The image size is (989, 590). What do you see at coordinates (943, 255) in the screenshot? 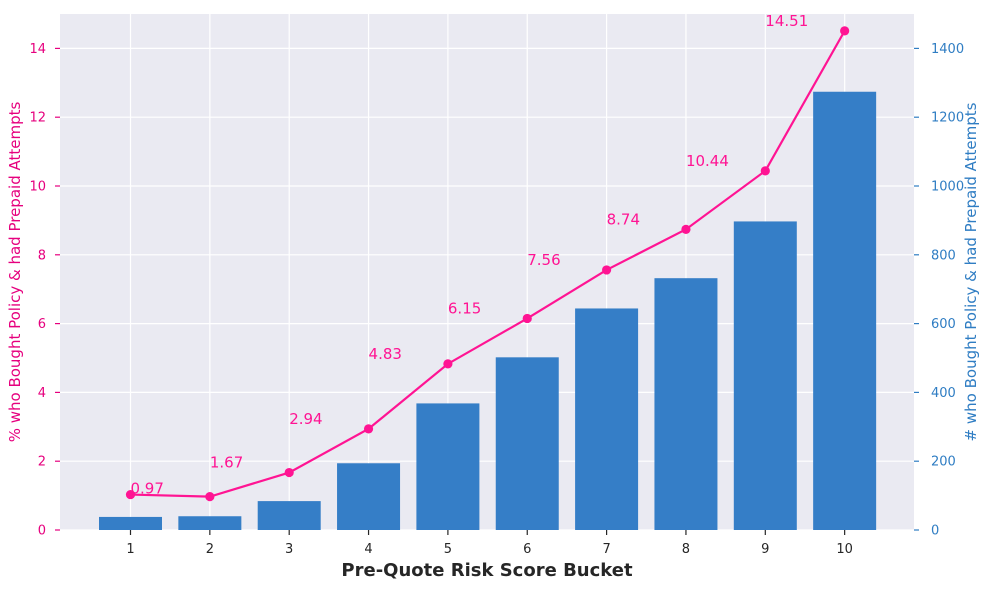
I see `right-tick-label: 800` at bounding box center [943, 255].